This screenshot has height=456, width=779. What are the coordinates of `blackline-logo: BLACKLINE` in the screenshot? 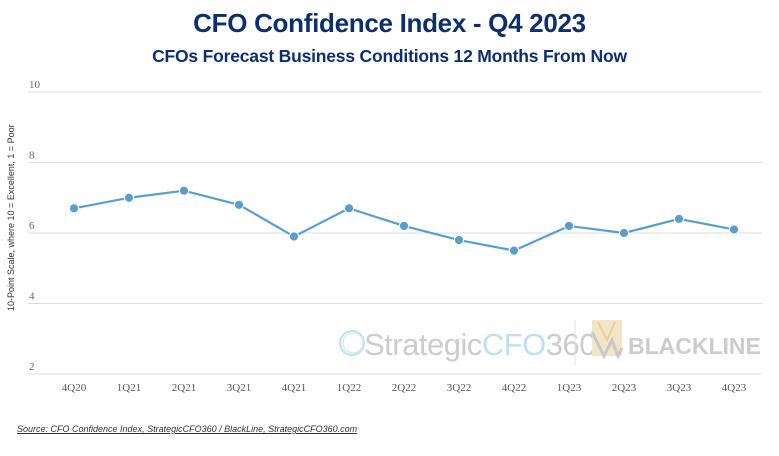 It's located at (675, 340).